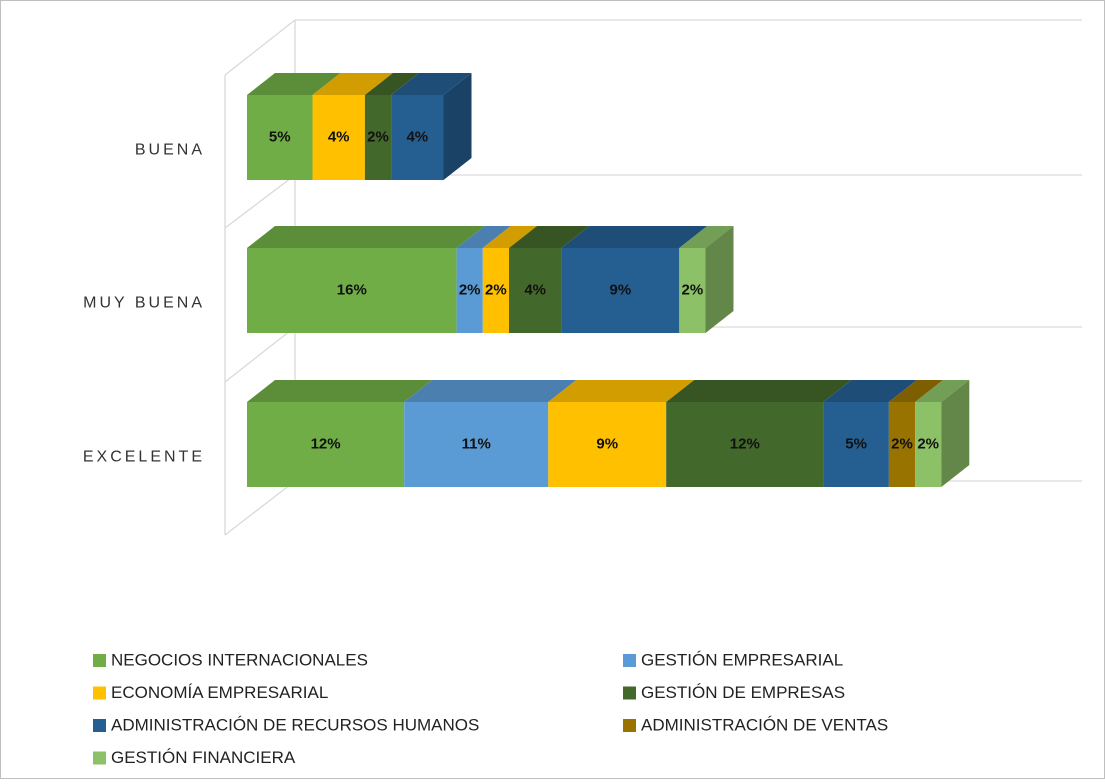 The image size is (1105, 784). What do you see at coordinates (144, 457) in the screenshot?
I see `category-label: EXCELENTE` at bounding box center [144, 457].